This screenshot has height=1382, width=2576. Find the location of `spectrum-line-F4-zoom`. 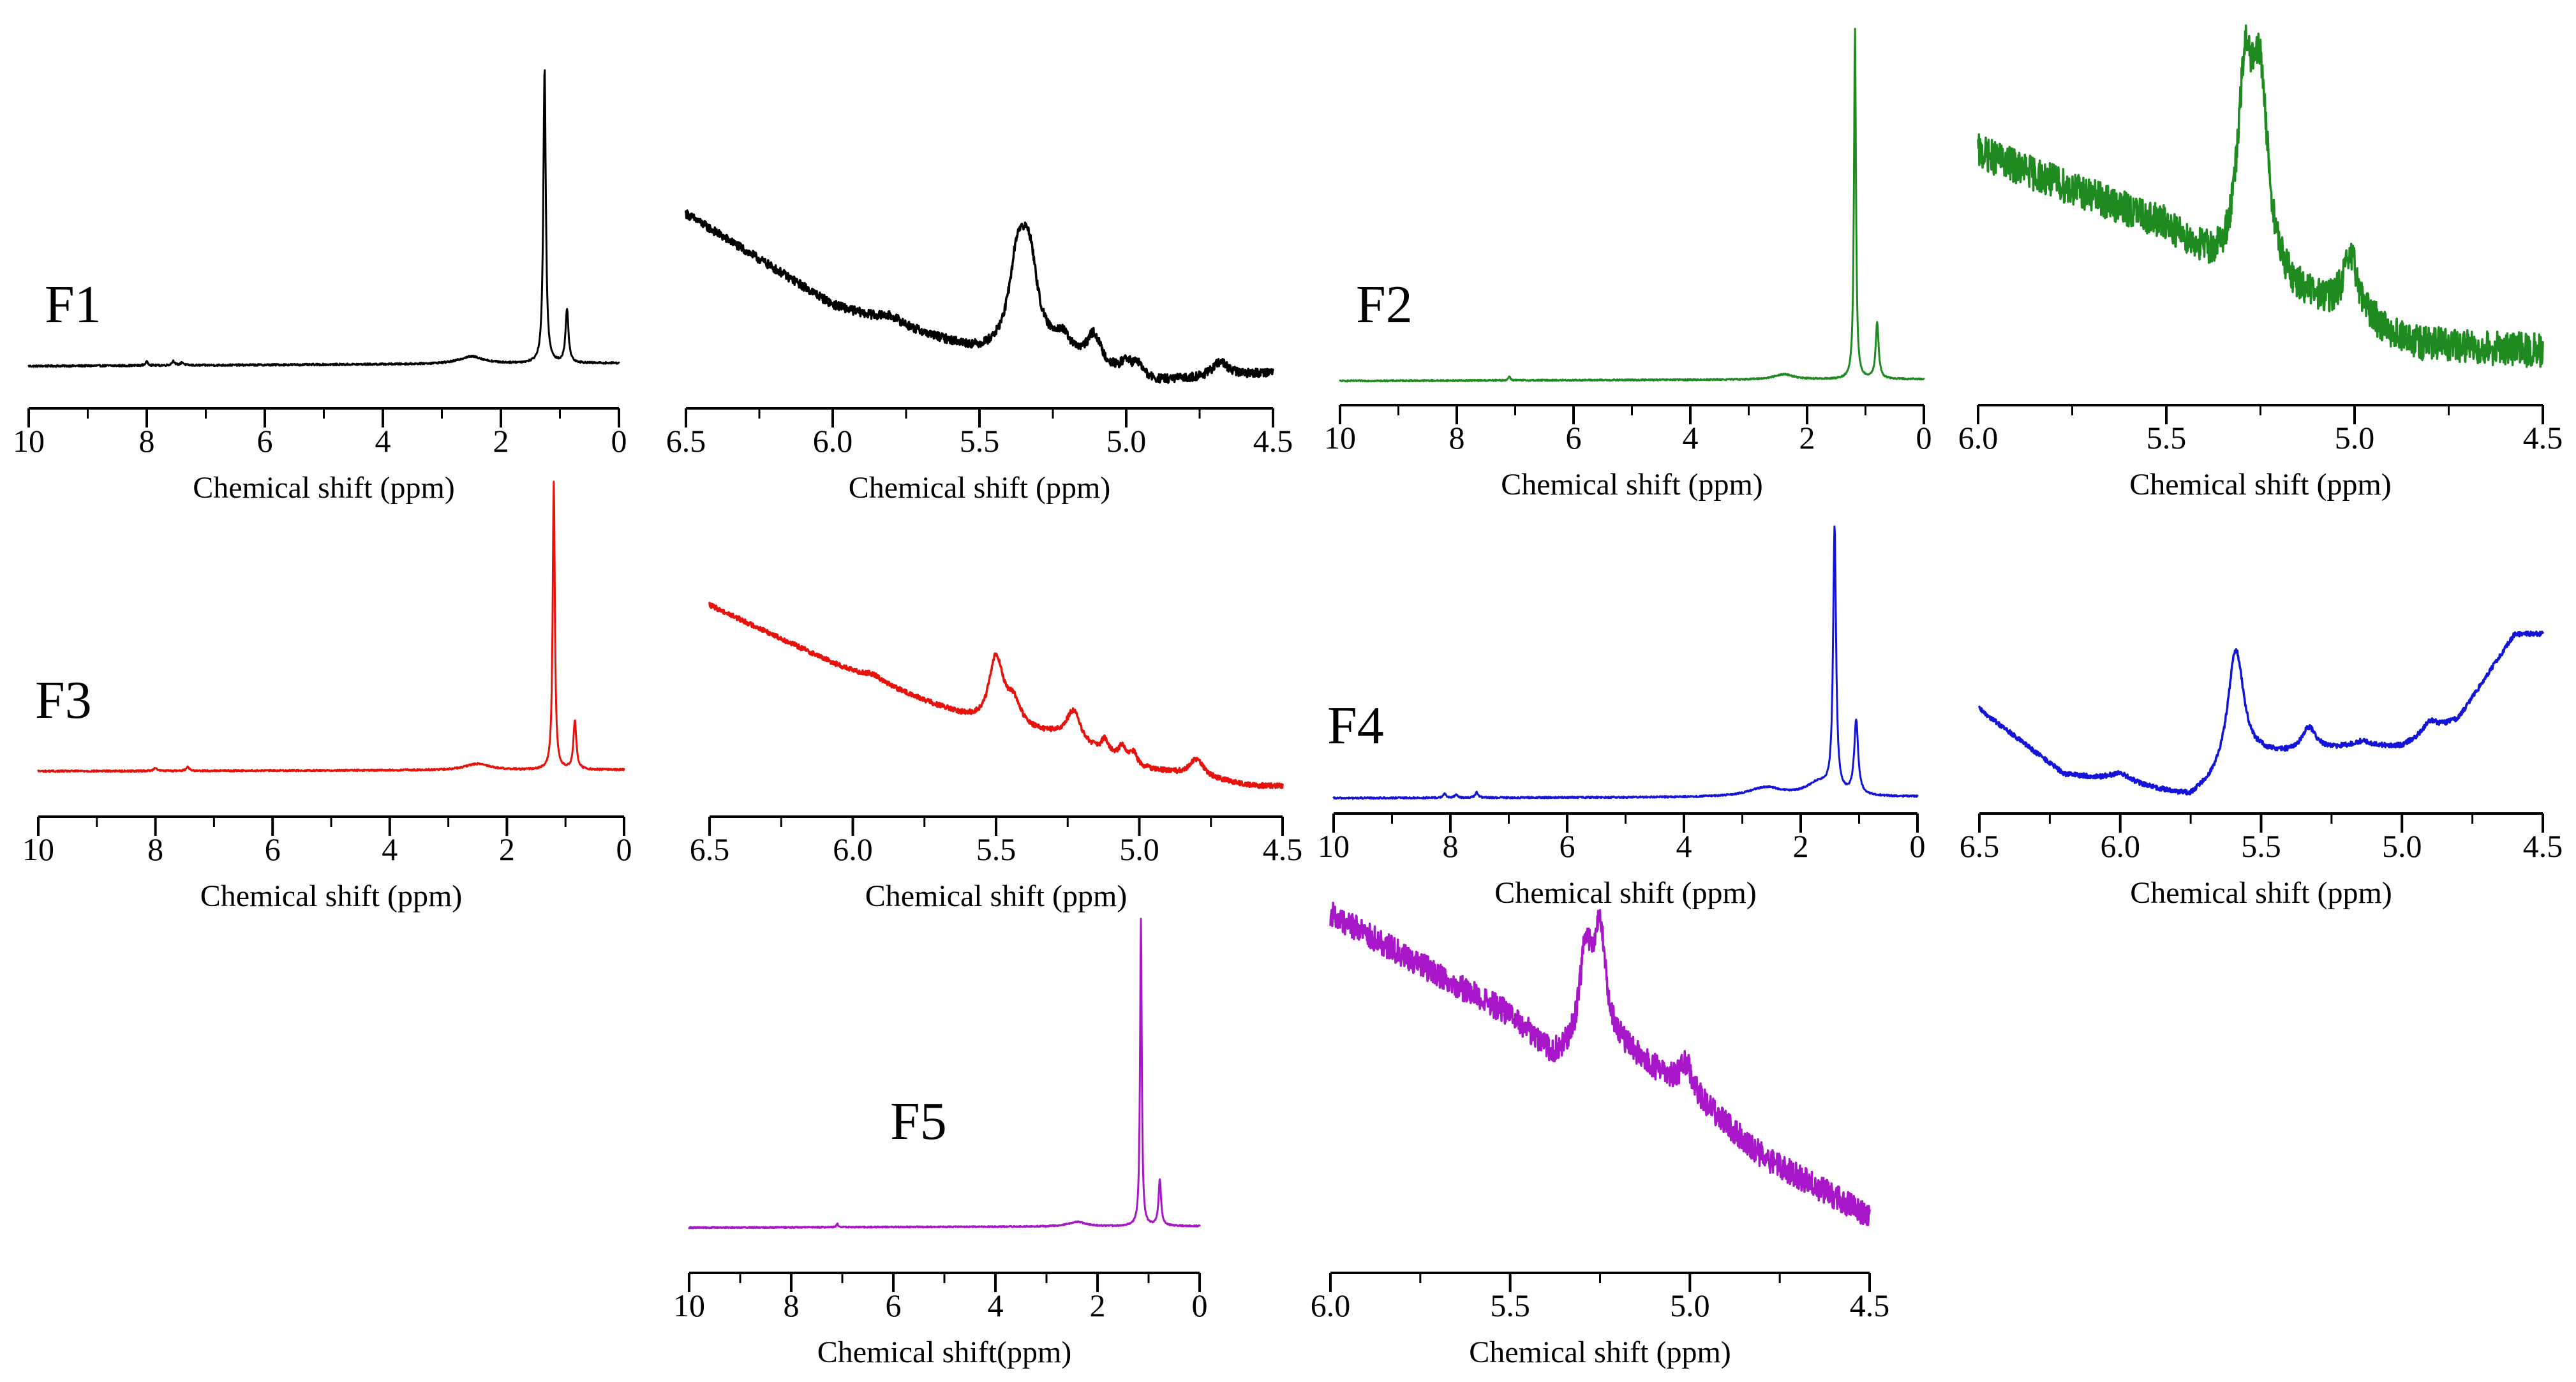

spectrum-line-F4-zoom is located at coordinates (2261, 713).